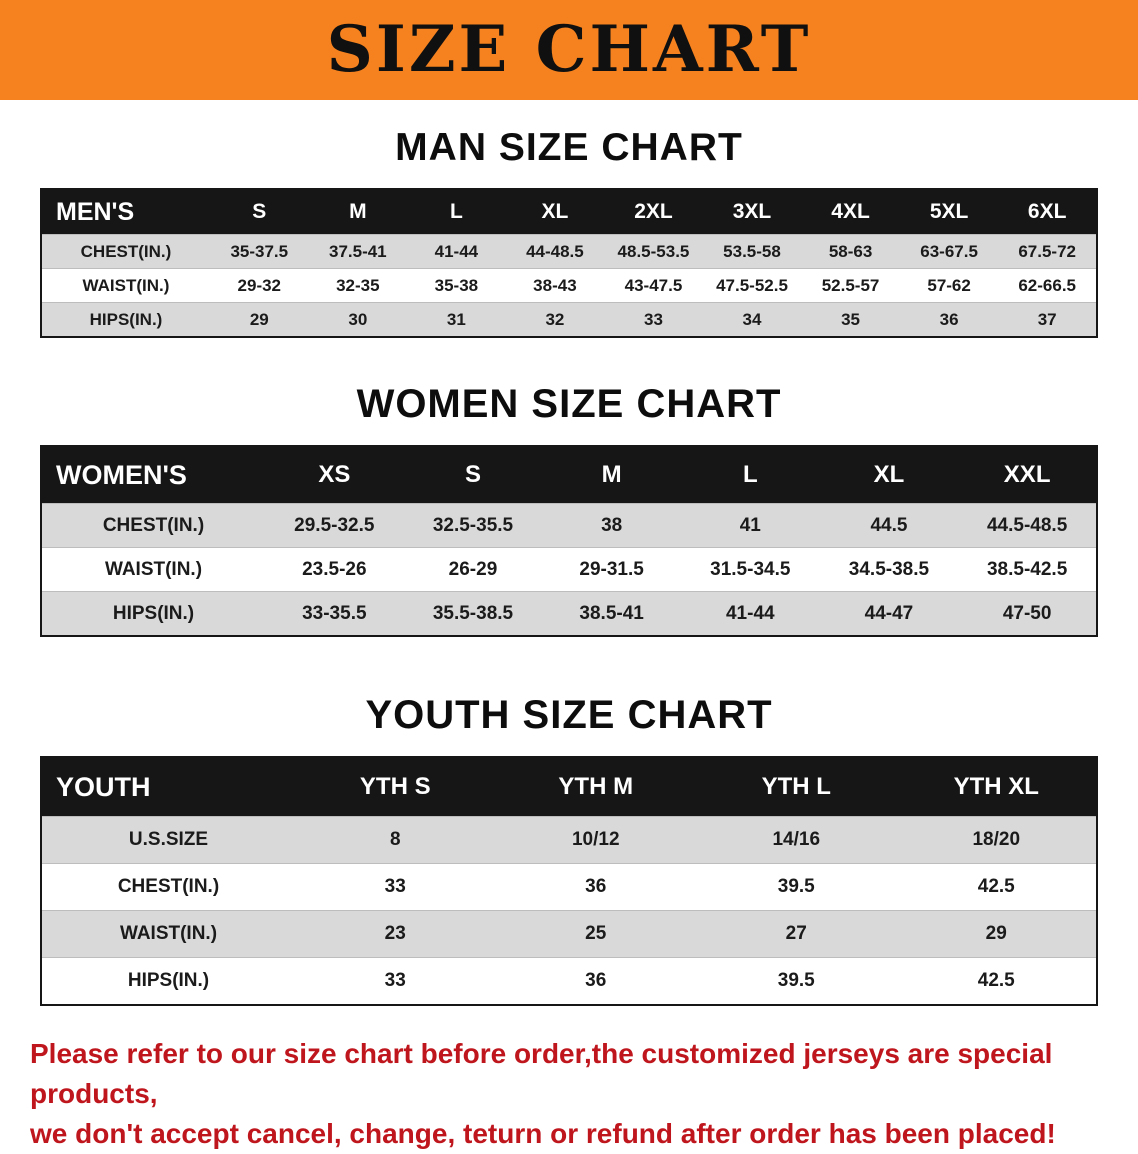 Image resolution: width=1138 pixels, height=1154 pixels. What do you see at coordinates (334, 525) in the screenshot?
I see `size-value: 29.5-32.5` at bounding box center [334, 525].